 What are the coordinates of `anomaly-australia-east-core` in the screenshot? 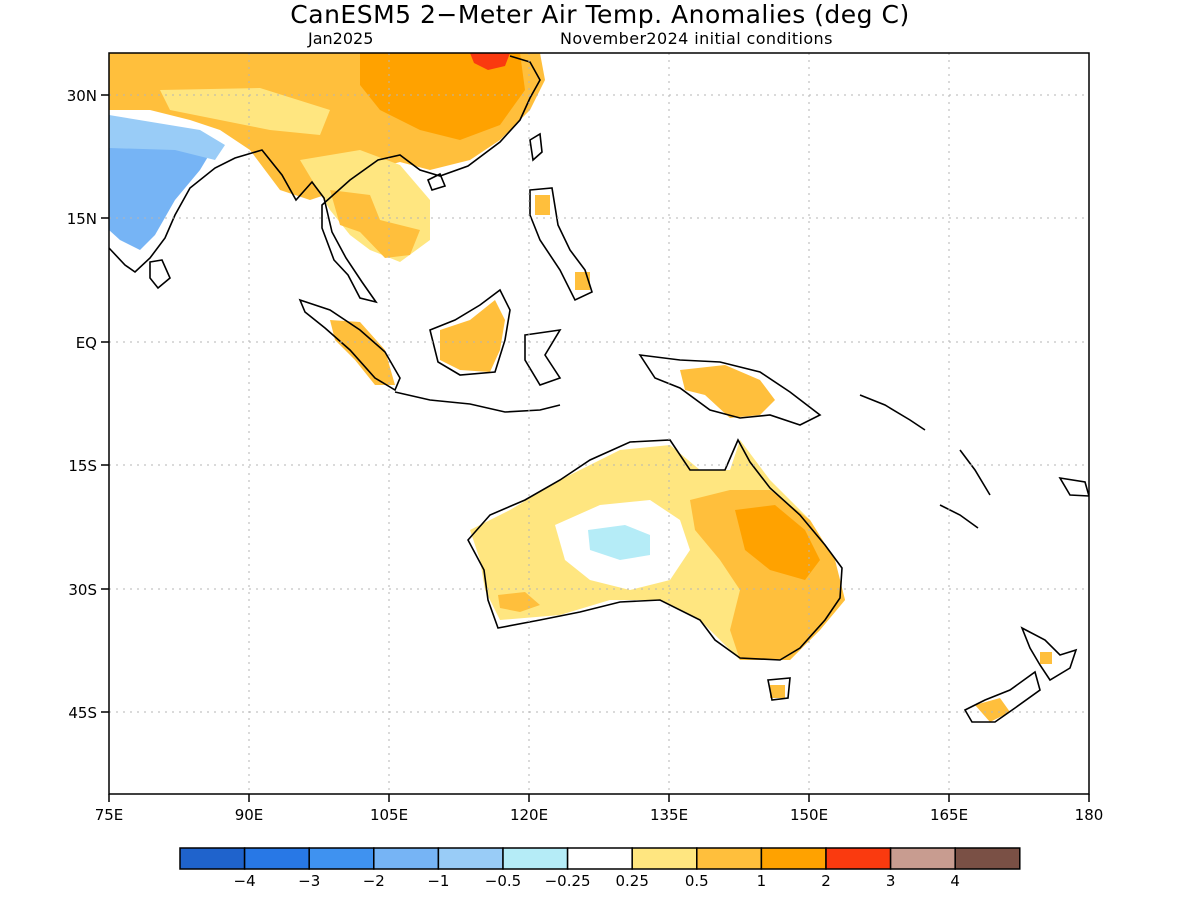 It's located at (777, 542).